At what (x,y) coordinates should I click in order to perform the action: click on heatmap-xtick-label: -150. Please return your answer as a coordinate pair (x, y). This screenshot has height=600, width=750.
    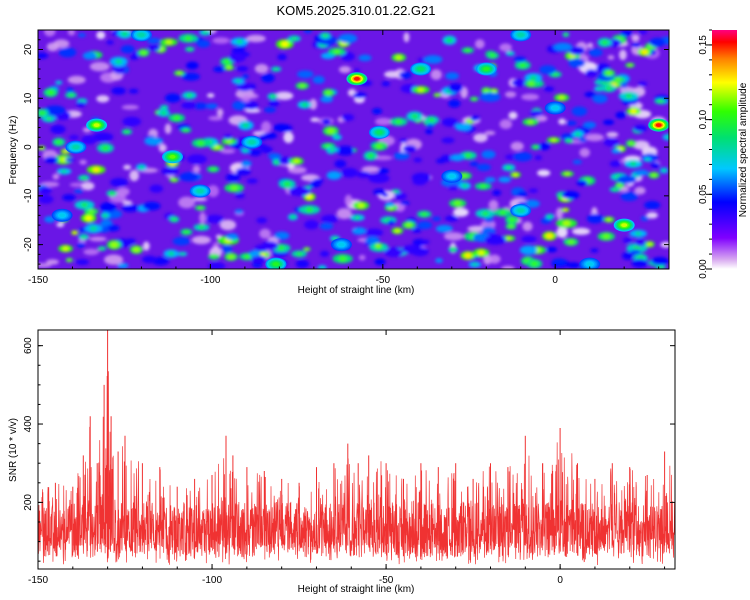
    Looking at the image, I should click on (38, 280).